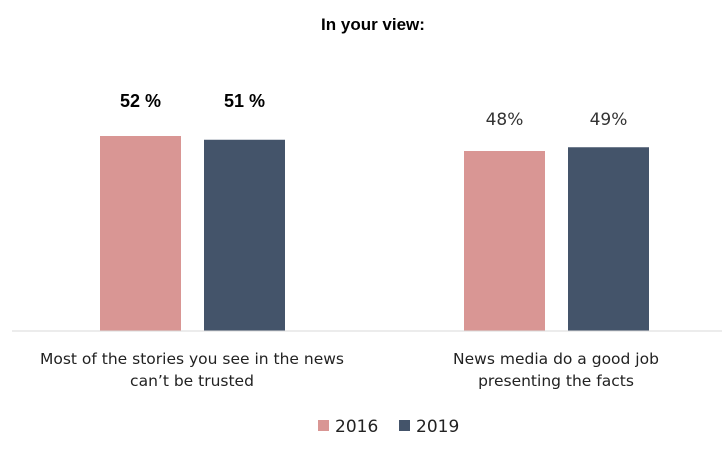  Describe the element at coordinates (323, 425) in the screenshot. I see `legend-swatch-2016` at that location.